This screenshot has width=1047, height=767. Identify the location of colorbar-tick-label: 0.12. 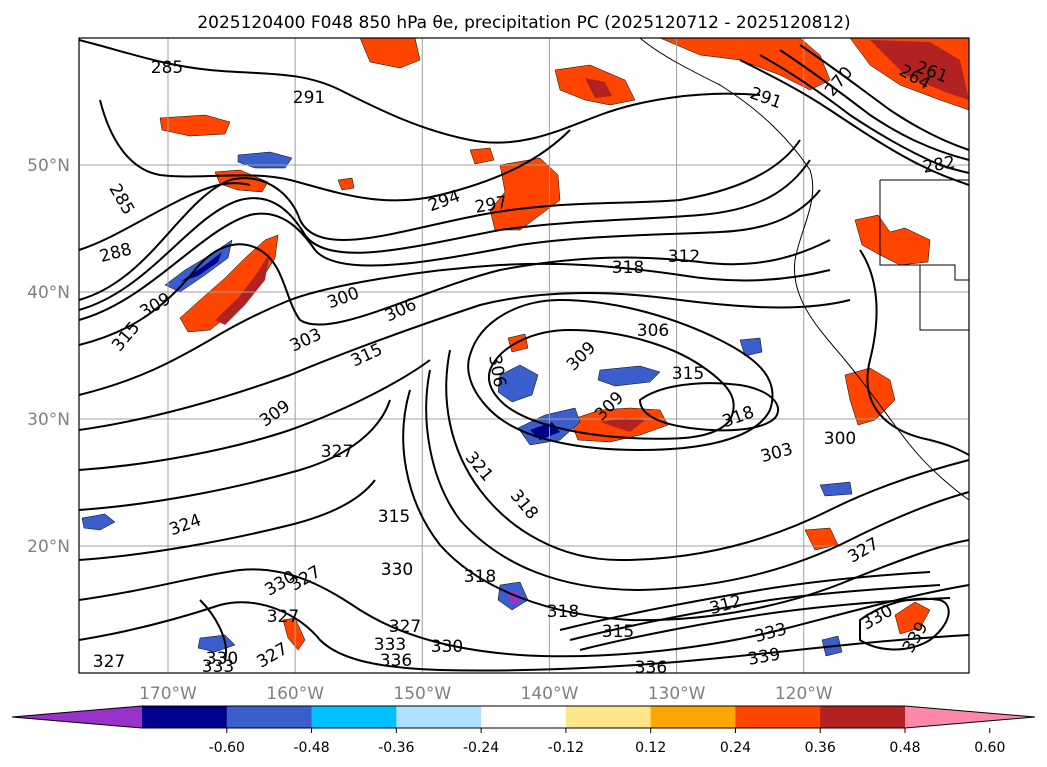
(650, 748).